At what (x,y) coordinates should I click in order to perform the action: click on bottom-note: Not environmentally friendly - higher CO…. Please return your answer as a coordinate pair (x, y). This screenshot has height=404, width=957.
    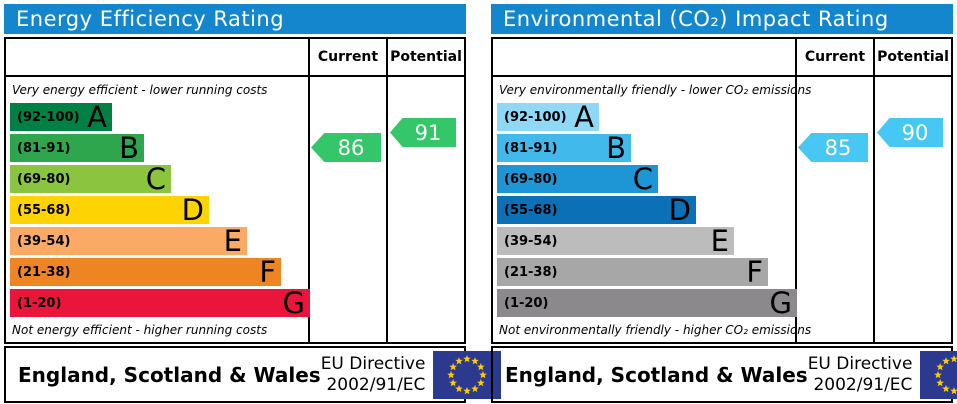
    Looking at the image, I should click on (655, 330).